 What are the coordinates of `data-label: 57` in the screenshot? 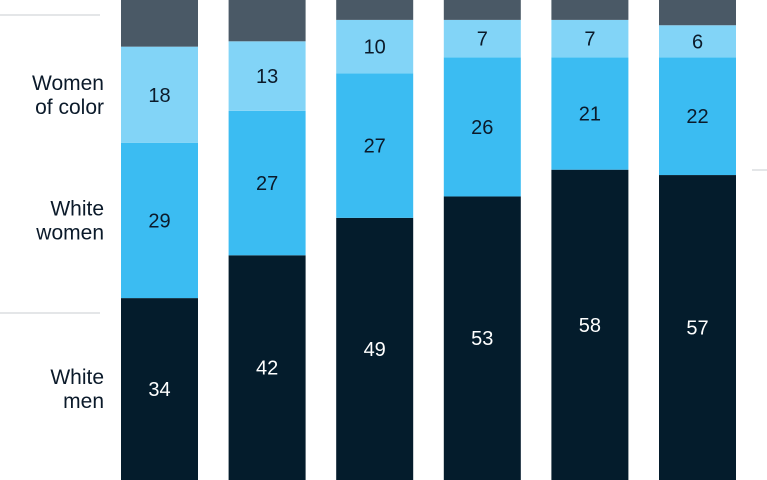 It's located at (697, 329).